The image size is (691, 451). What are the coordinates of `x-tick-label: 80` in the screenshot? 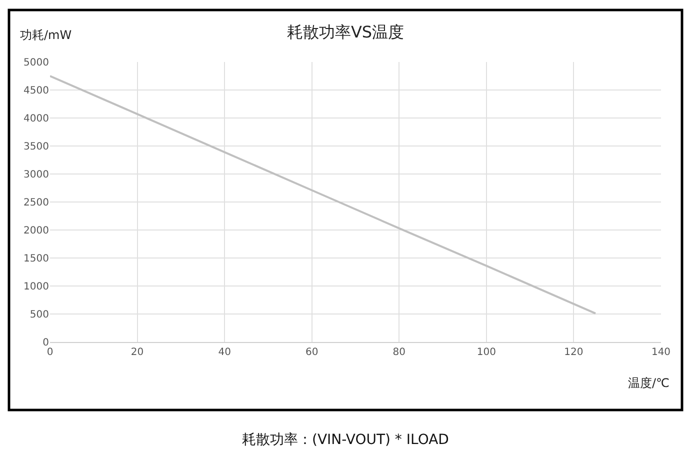 It's located at (399, 352).